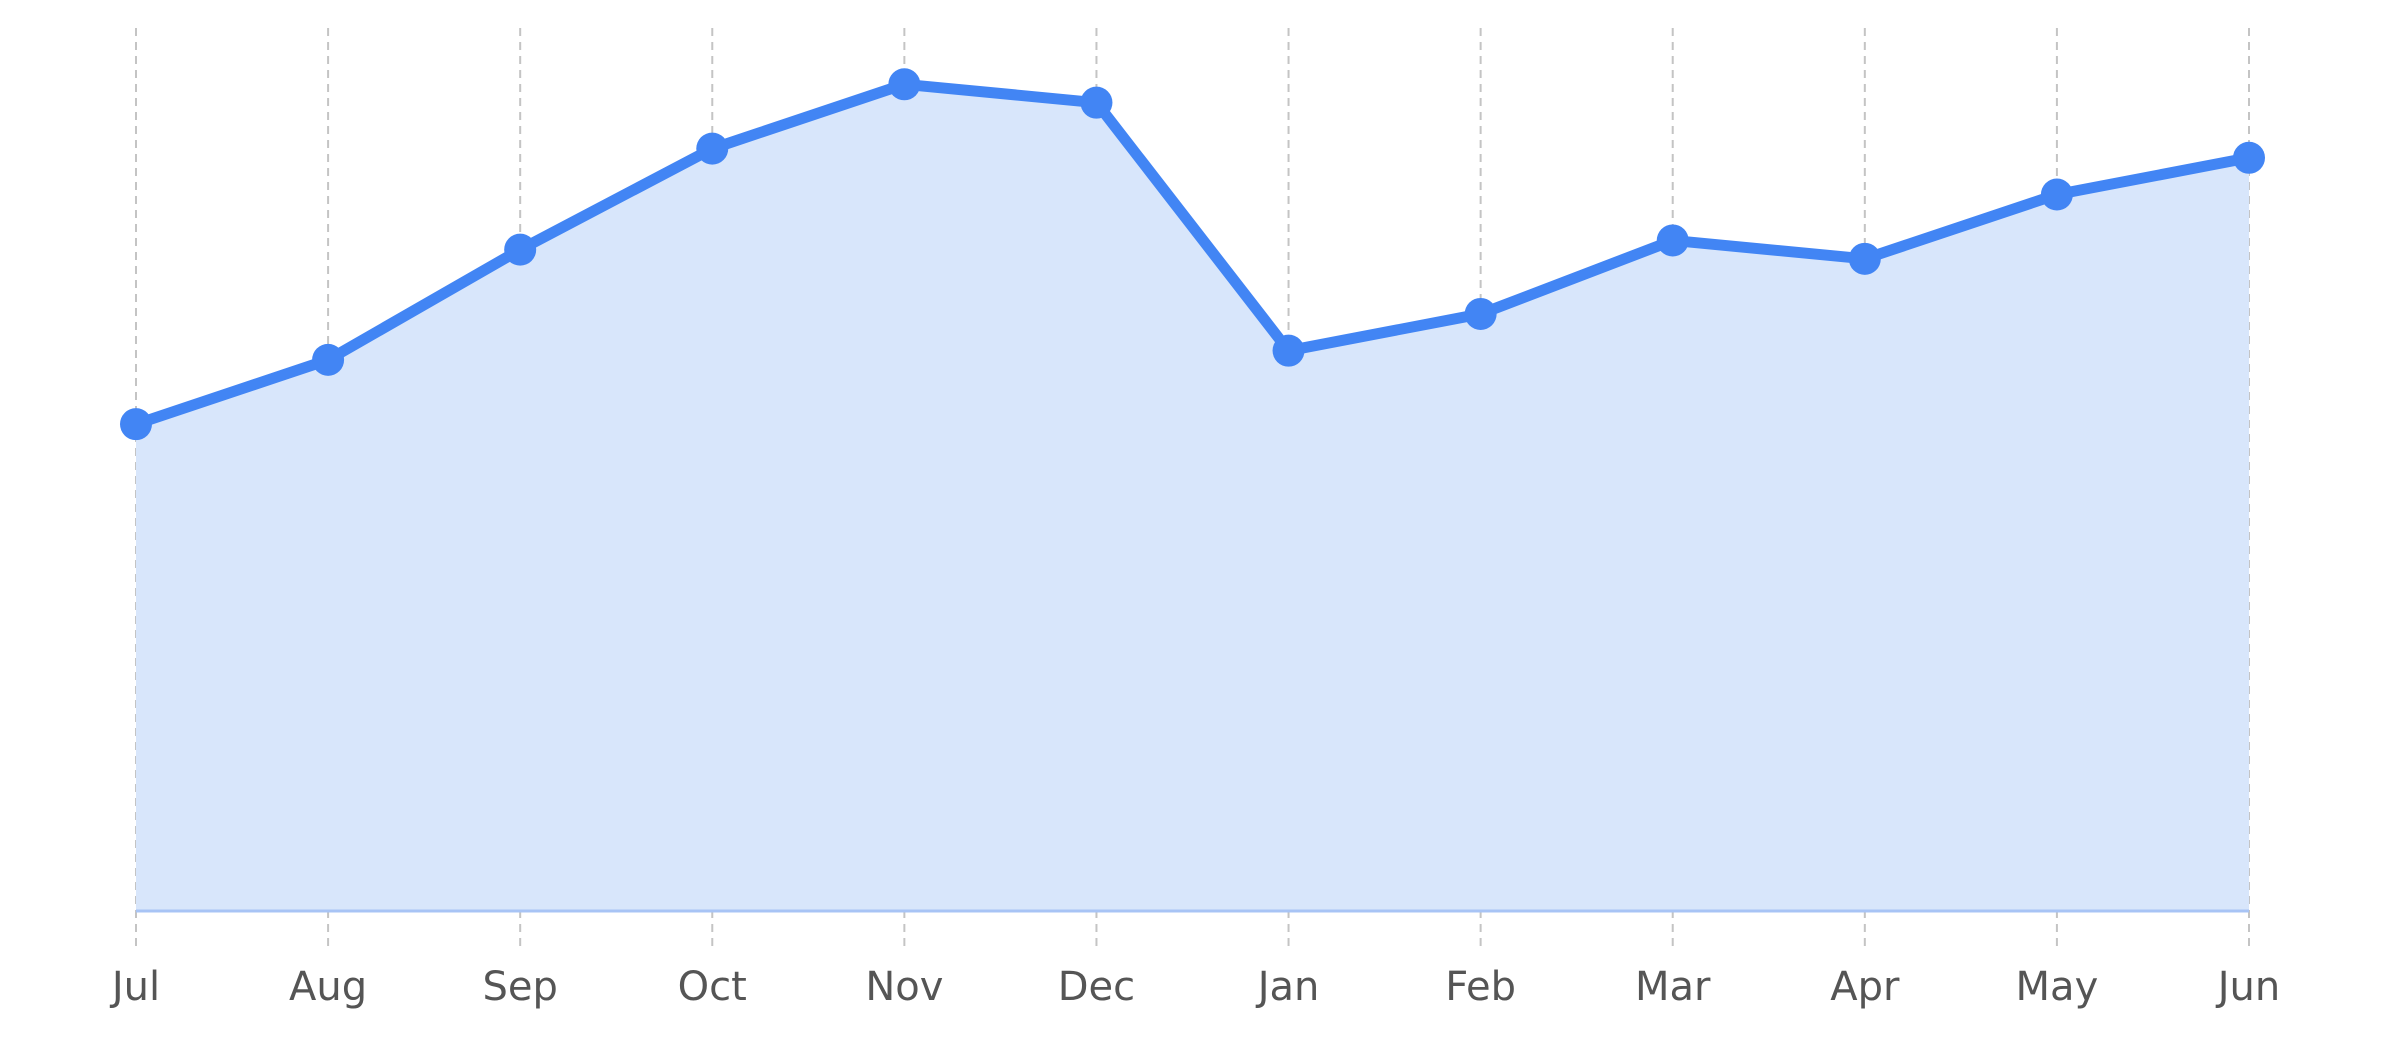  What do you see at coordinates (1673, 987) in the screenshot?
I see `x-tick-label-mar: Mar` at bounding box center [1673, 987].